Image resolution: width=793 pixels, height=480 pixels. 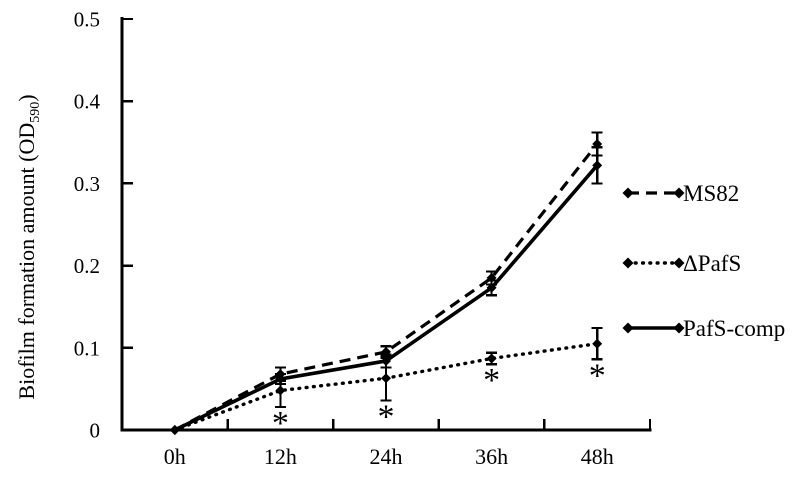 I want to click on y-axis-title: Biofilm formation amount (OD590), so click(x=28, y=247).